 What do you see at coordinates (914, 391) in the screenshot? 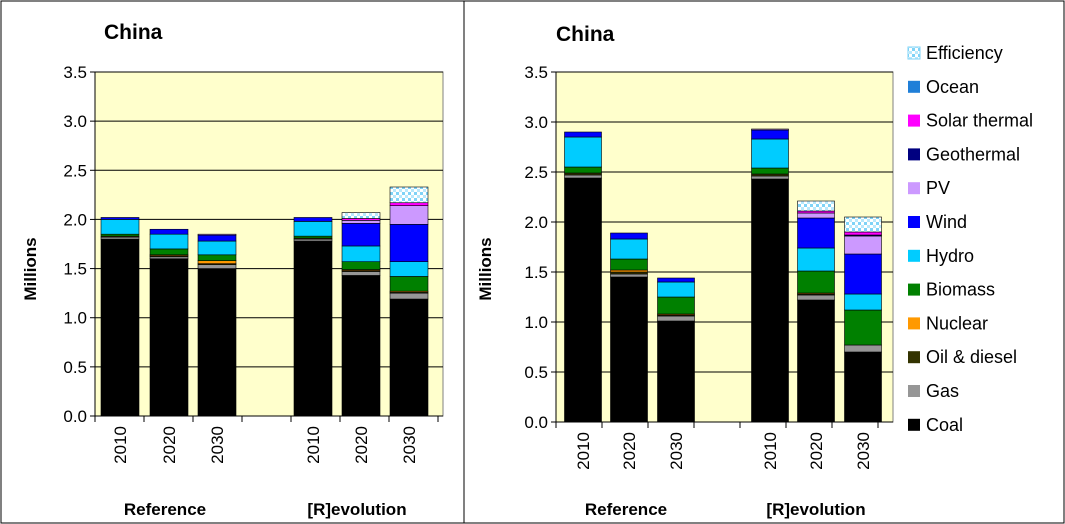
I see `legend-swatch-gas` at bounding box center [914, 391].